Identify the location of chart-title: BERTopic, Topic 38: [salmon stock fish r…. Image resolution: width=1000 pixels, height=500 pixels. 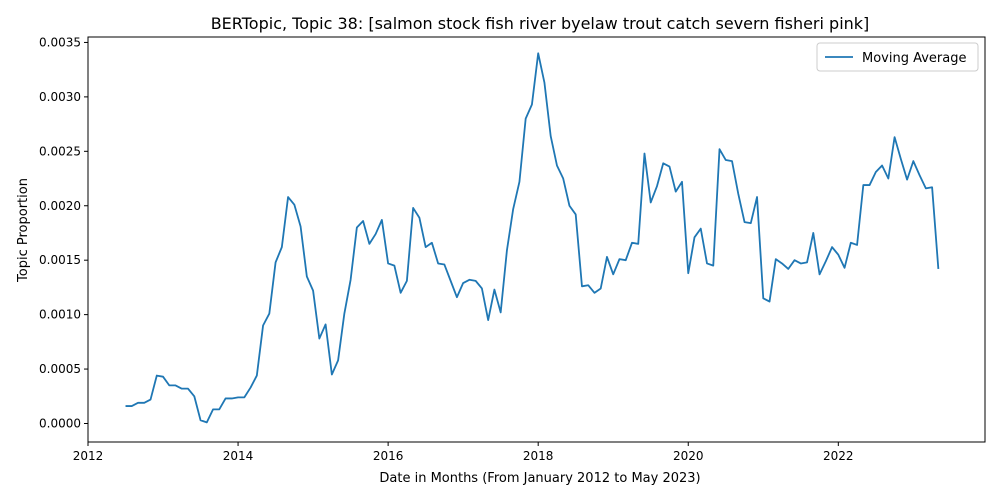
(540, 23).